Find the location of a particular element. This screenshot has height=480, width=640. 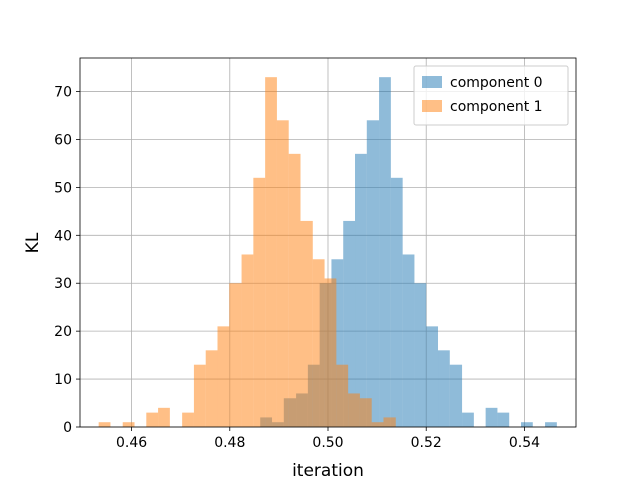

y-tick-label: 50 is located at coordinates (63, 188).